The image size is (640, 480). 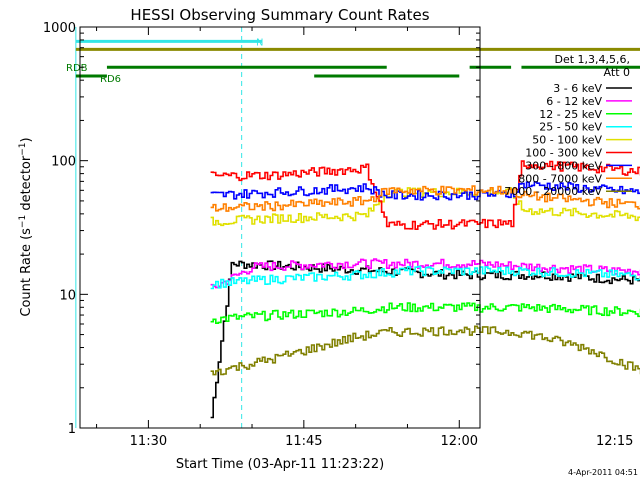 What do you see at coordinates (77, 68) in the screenshot?
I see `flag-label-rdb: RDB` at bounding box center [77, 68].